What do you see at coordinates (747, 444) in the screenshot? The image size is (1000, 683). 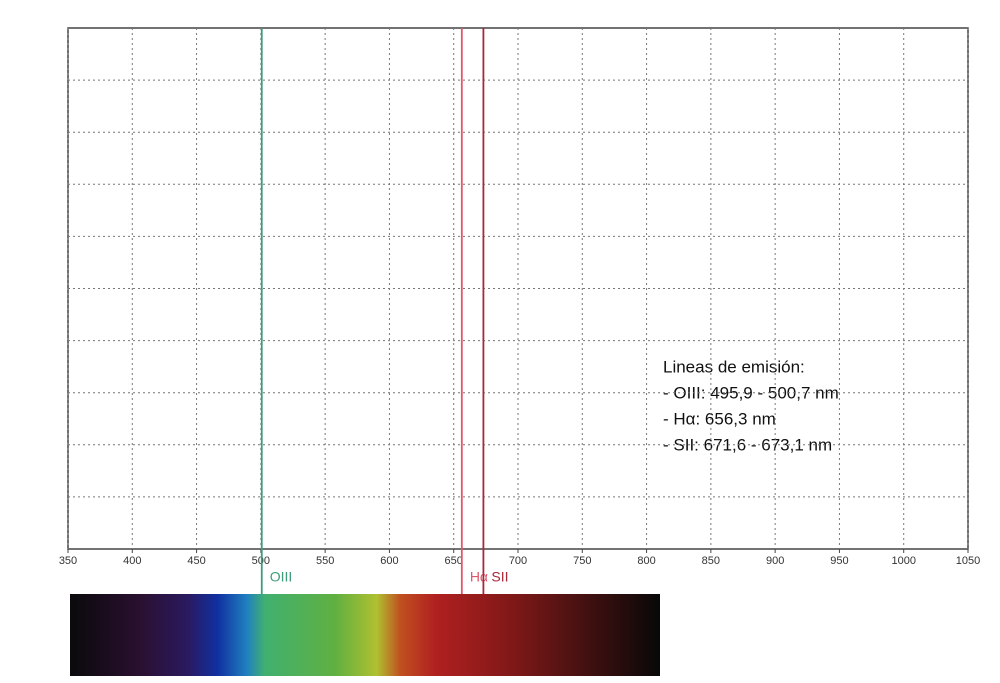 I see `annotation-line: - SII: 671,6 - 673,1 nm` at bounding box center [747, 444].